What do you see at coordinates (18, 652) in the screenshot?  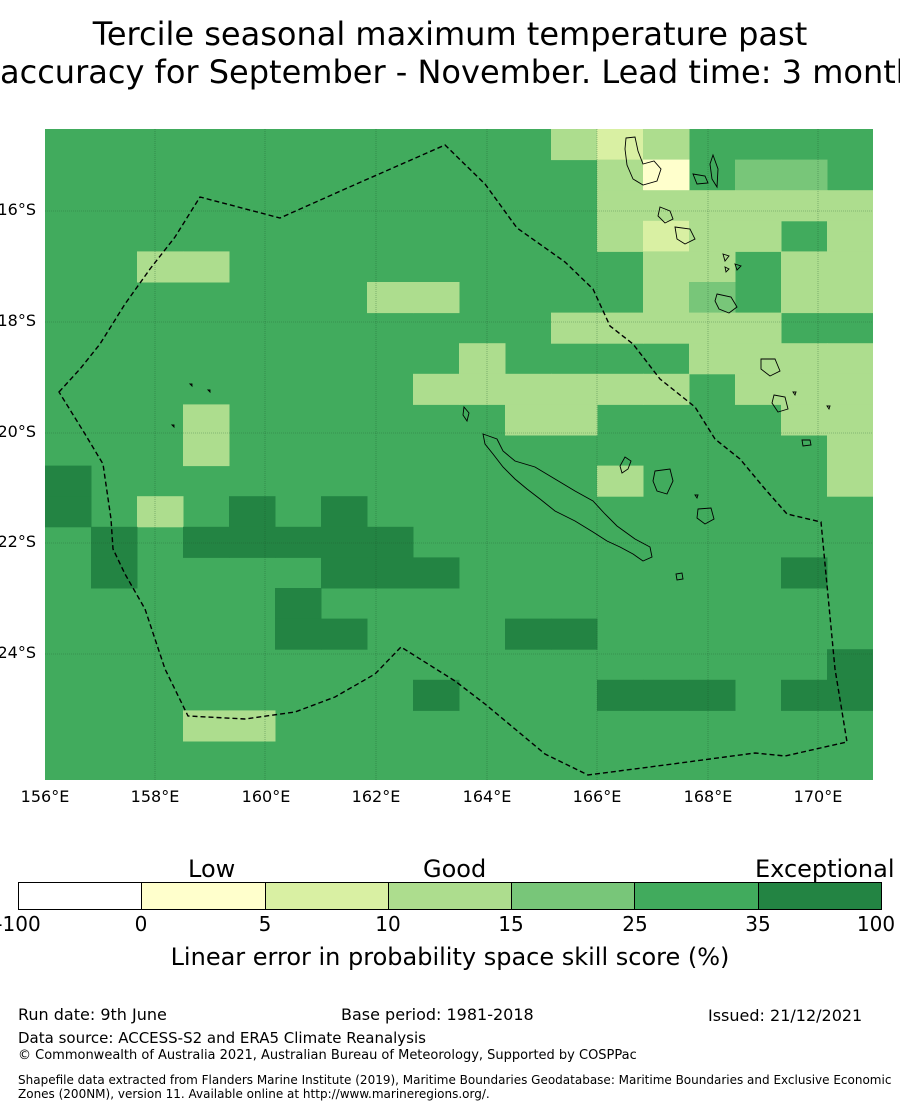 I see `lat-label-24s: 24°S` at bounding box center [18, 652].